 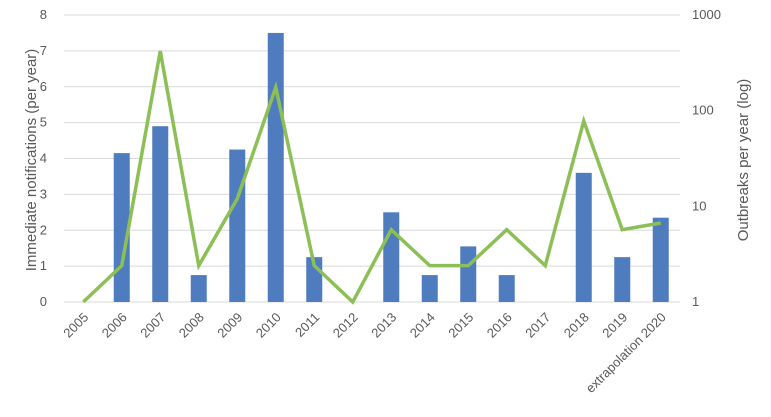 I want to click on left-axis-ticks: 0 1 2 3 4 5 6 7 8, so click(x=43, y=158).